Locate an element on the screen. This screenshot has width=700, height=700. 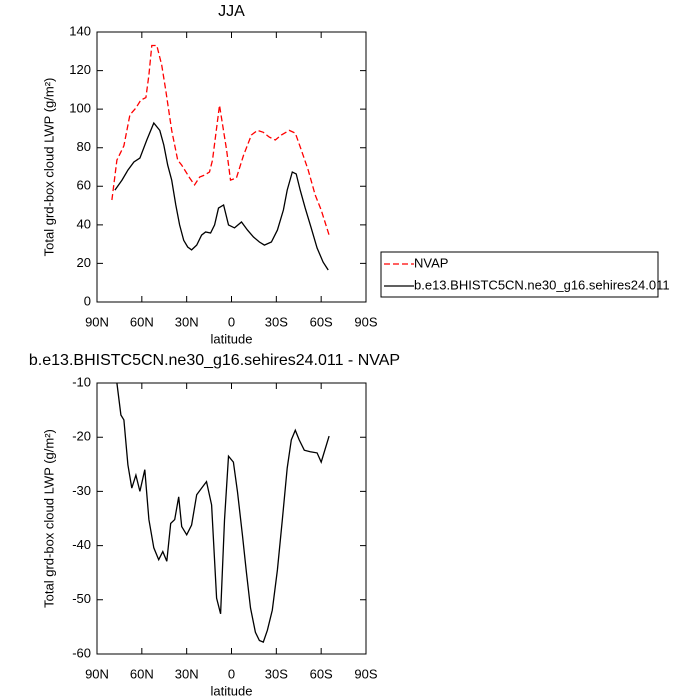
y-tick-label: 40 is located at coordinates (84, 223).